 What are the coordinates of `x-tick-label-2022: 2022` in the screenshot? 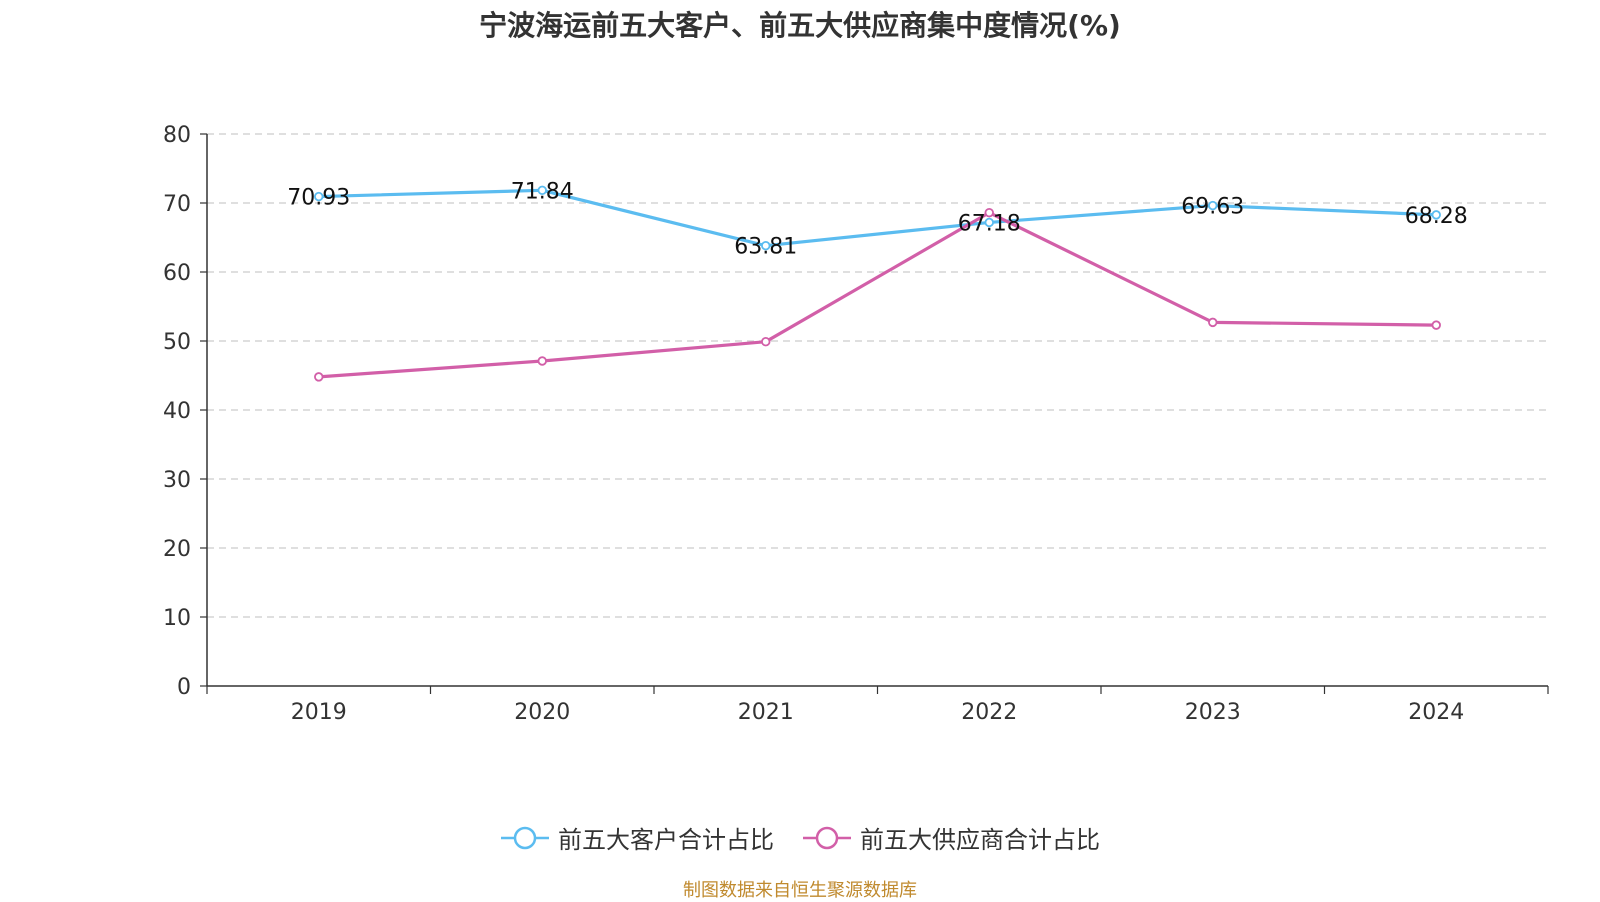 It's located at (989, 712).